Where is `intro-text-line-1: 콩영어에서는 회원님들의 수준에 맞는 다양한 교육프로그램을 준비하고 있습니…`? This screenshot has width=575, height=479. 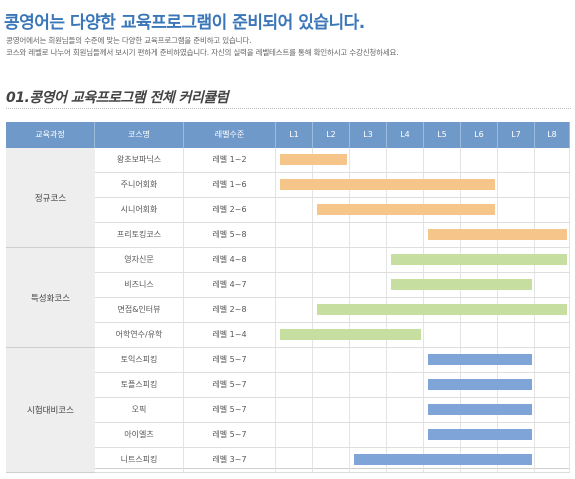
intro-text-line-1: 콩영어에서는 회원님들의 수준에 맞는 다양한 교육프로그램을 준비하고 있습니… is located at coordinates (129, 40).